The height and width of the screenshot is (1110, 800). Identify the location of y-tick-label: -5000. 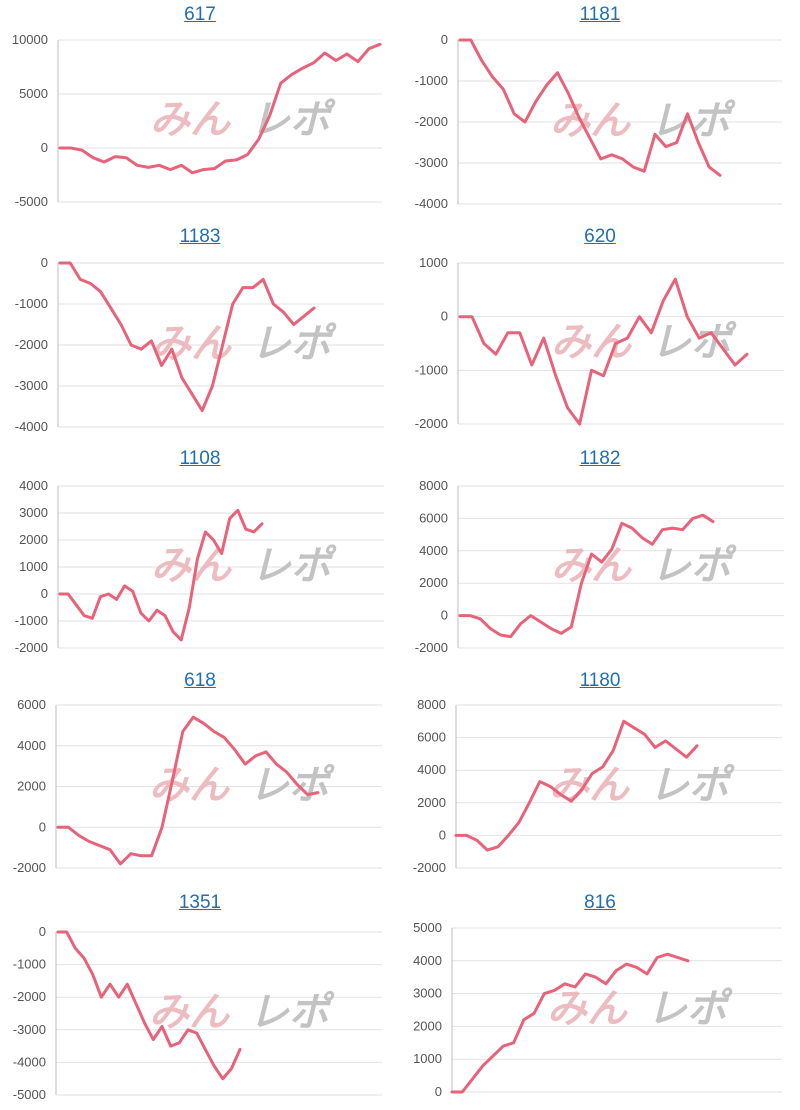
(29, 1094).